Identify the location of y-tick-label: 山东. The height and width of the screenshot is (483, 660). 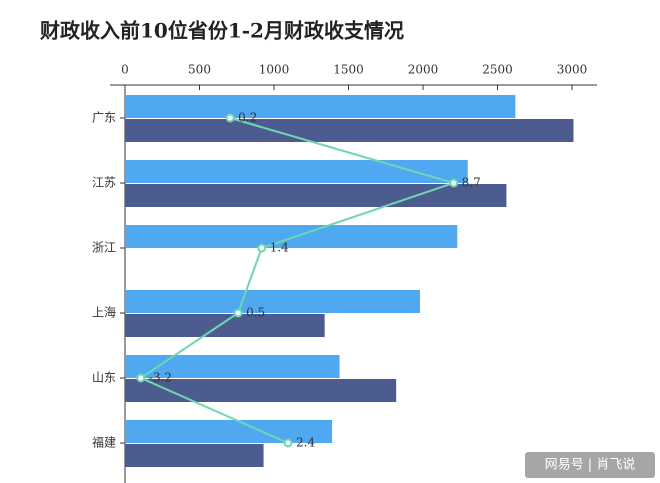
(104, 378).